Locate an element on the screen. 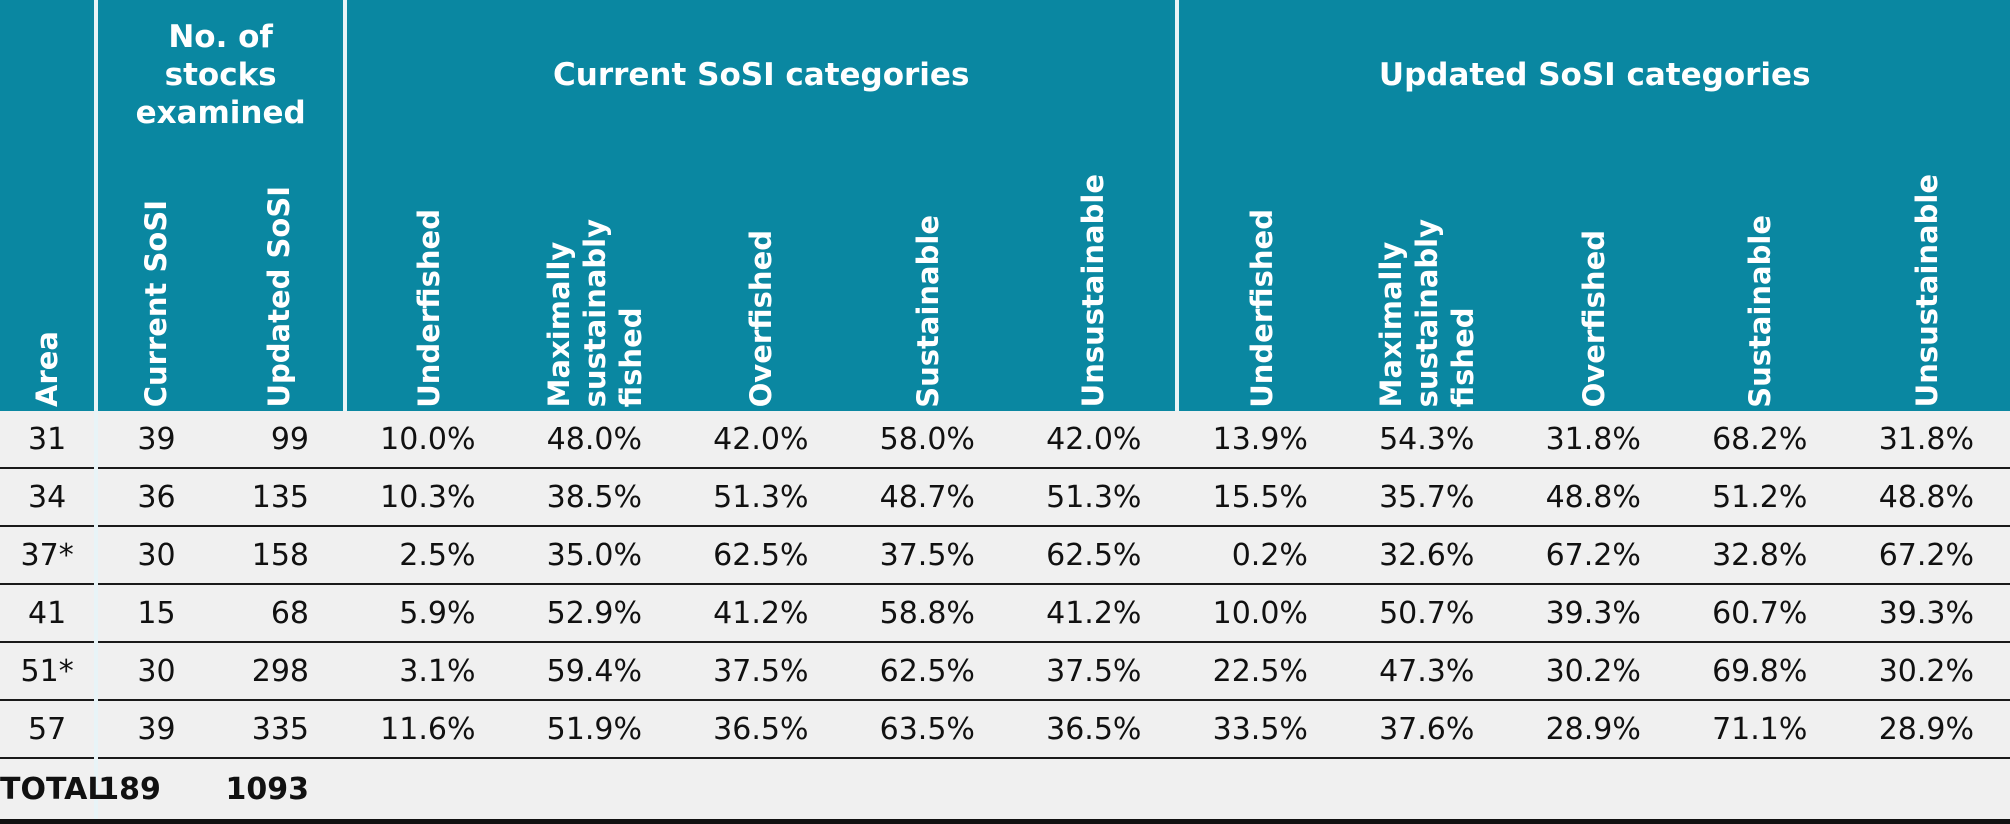 This screenshot has width=2010, height=824. updated-category-header-label: Unsustainable is located at coordinates (1926, 291).